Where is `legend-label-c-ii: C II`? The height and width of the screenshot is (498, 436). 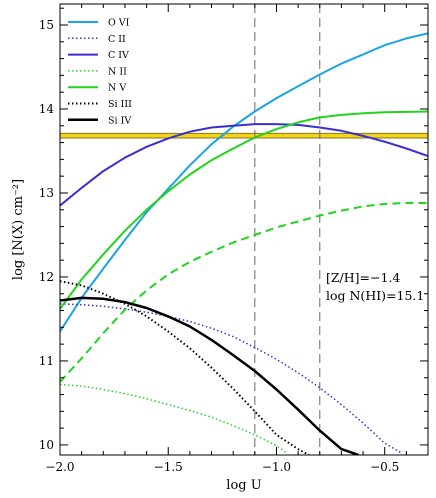 legend-label-c-ii: C II is located at coordinates (117, 39).